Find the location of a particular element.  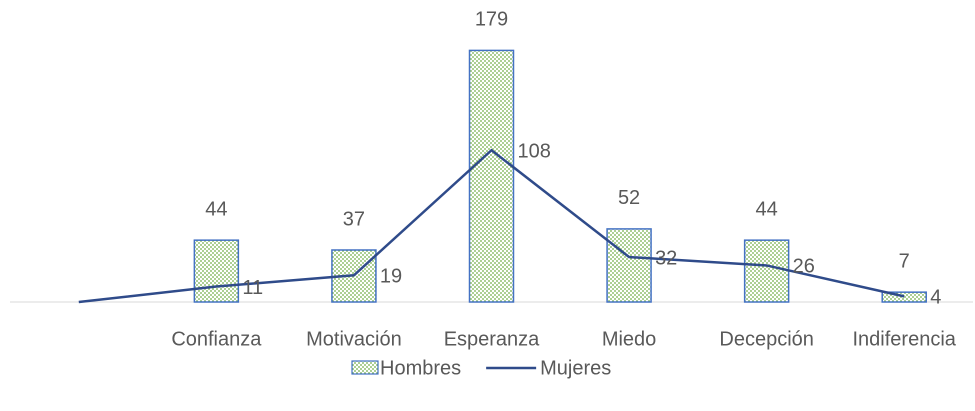

data-label: 37 is located at coordinates (354, 219).